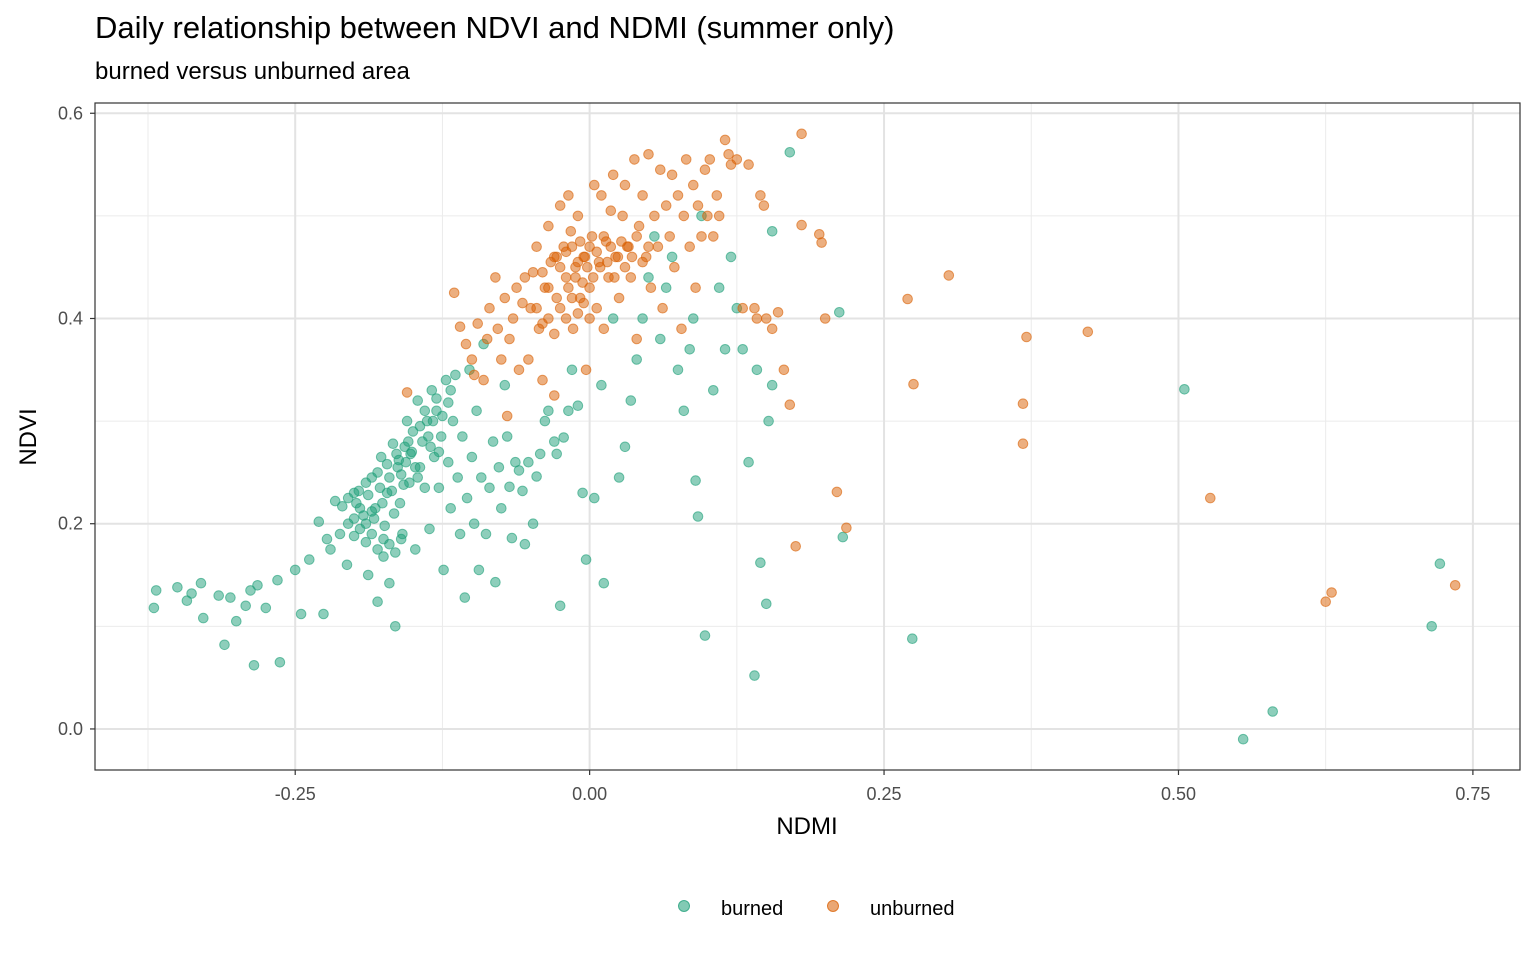 The image size is (1536, 960). I want to click on legend: burned unburned, so click(816, 909).